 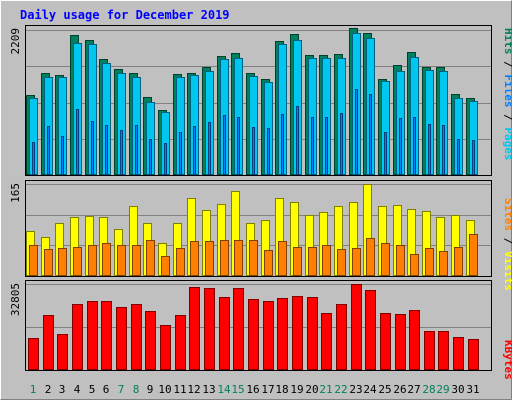 I want to click on x-tick-label: 27, so click(x=413, y=389).